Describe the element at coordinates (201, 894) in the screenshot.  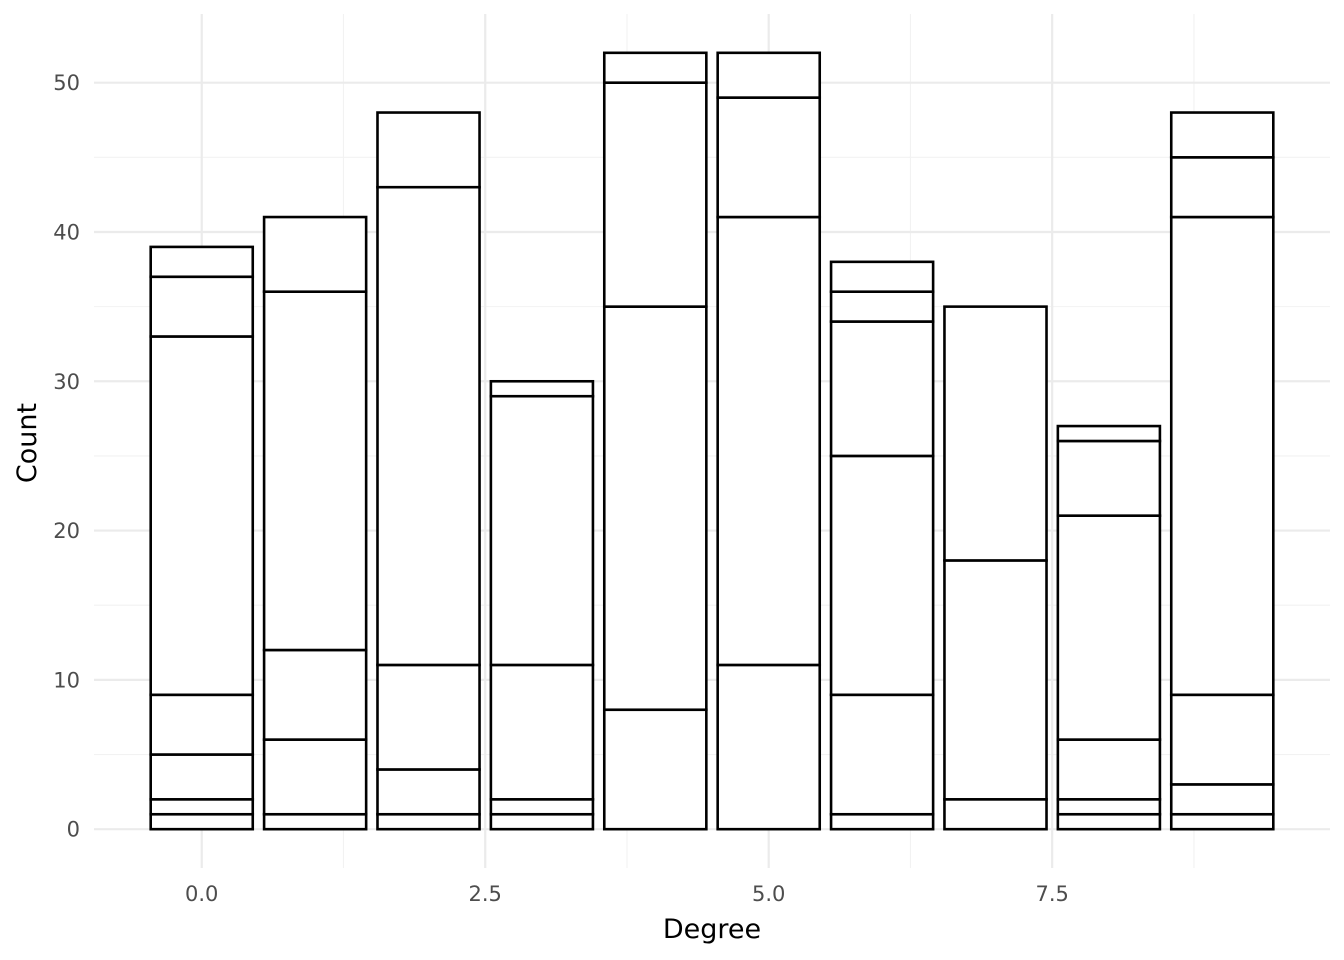
I see `x-tick-label: 0.0` at that location.